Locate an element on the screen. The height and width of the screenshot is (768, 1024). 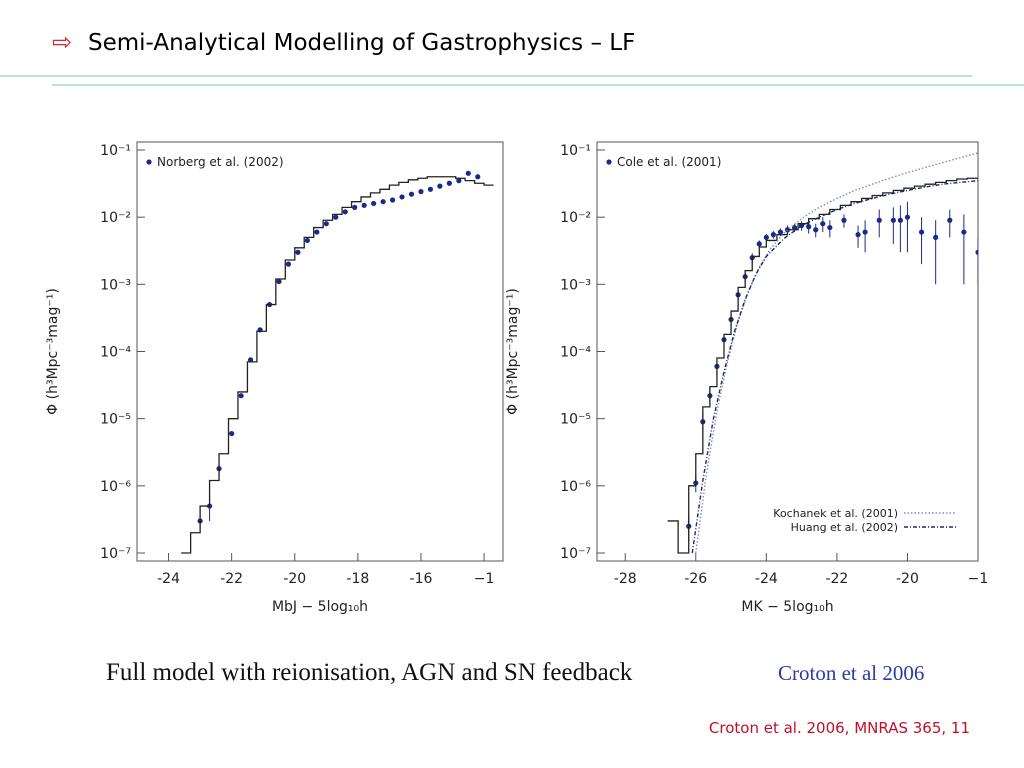
x-tick-label: -16 is located at coordinates (421, 579).